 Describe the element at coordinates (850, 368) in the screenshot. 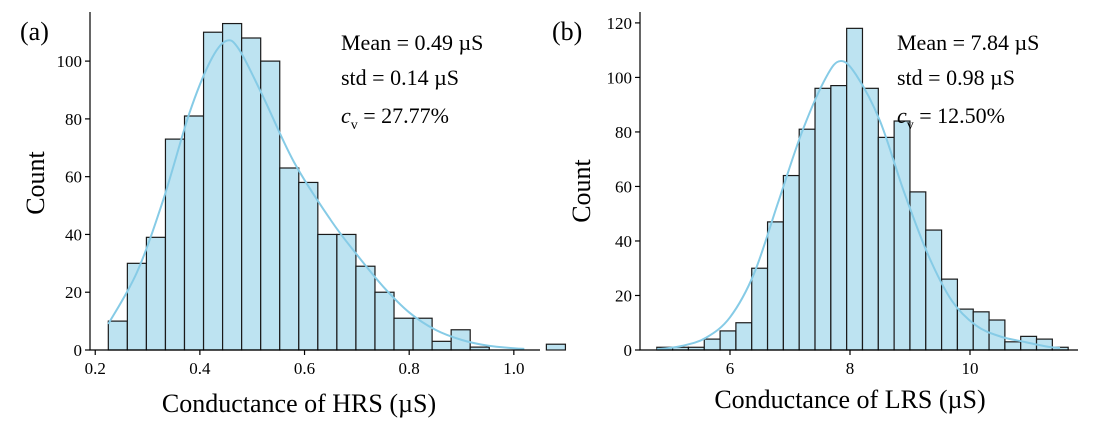

I see `x-tick-label: 8` at that location.